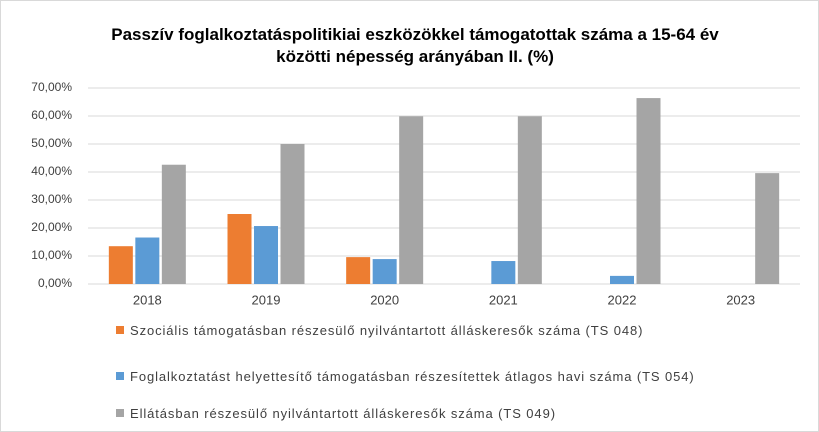 The width and height of the screenshot is (819, 432). Describe the element at coordinates (384, 299) in the screenshot. I see `x-tick-label: 2020` at that location.